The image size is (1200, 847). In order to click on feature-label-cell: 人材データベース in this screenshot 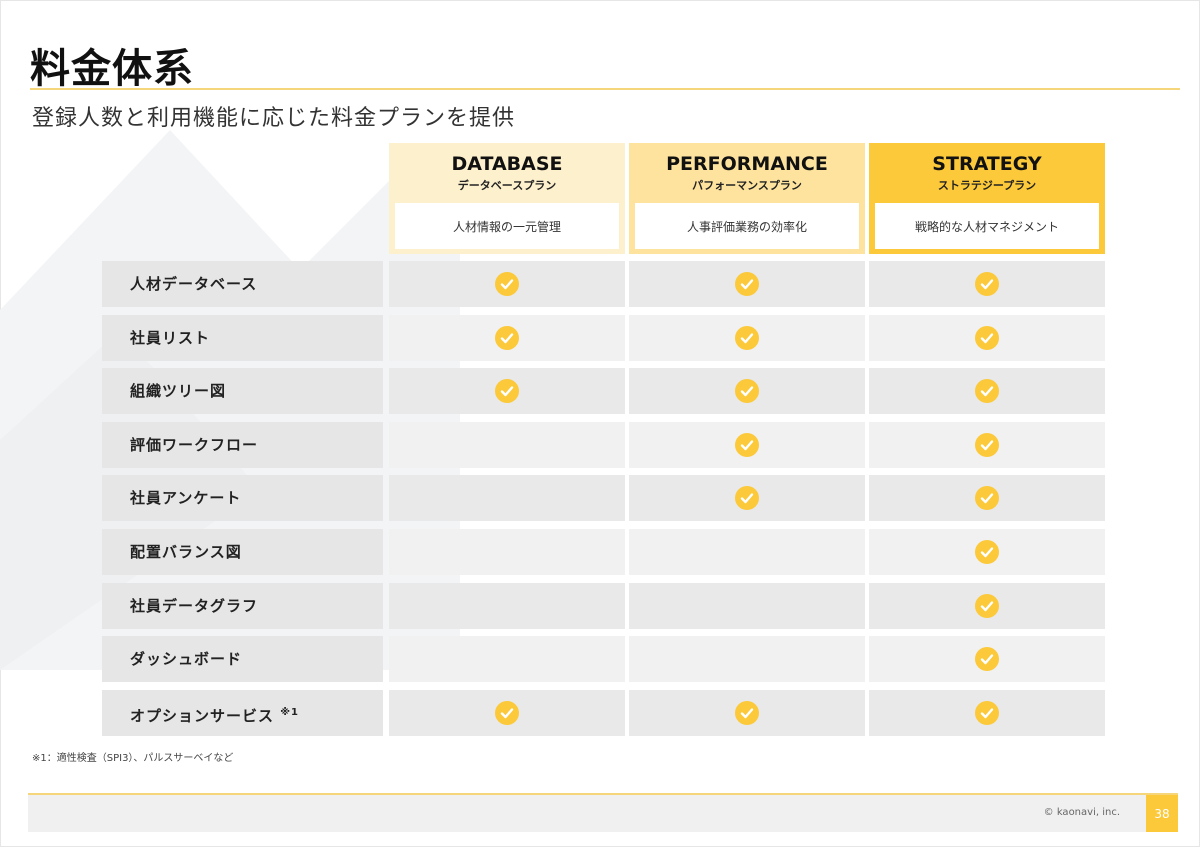, I will do `click(242, 284)`.